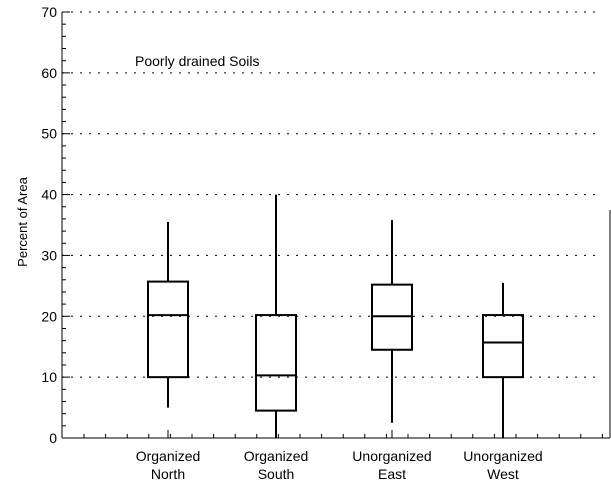 Image resolution: width=611 pixels, height=484 pixels. What do you see at coordinates (53, 438) in the screenshot?
I see `y-tick-label-0: 0` at bounding box center [53, 438].